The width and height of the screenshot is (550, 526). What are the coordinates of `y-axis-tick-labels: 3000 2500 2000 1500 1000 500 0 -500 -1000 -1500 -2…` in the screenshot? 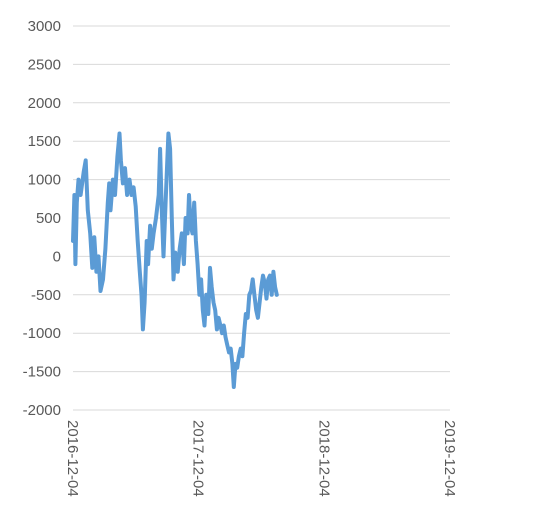 It's located at (42, 218).